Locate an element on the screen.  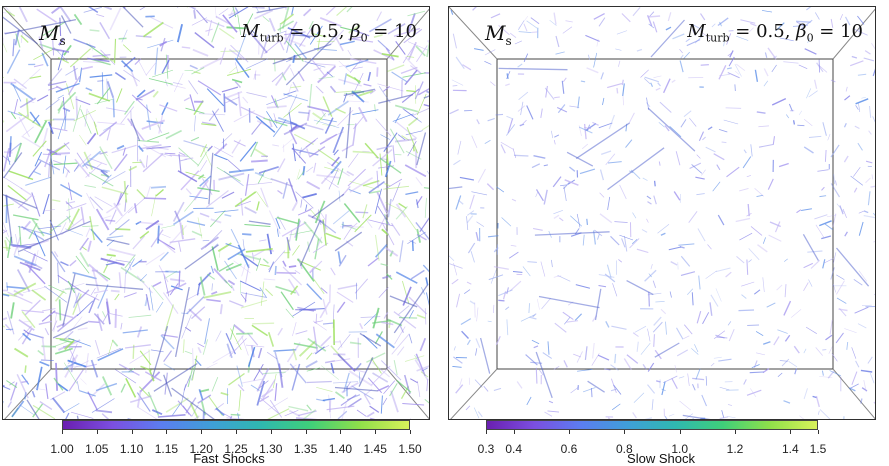
slow-tick-label: 1.0 is located at coordinates (679, 449).